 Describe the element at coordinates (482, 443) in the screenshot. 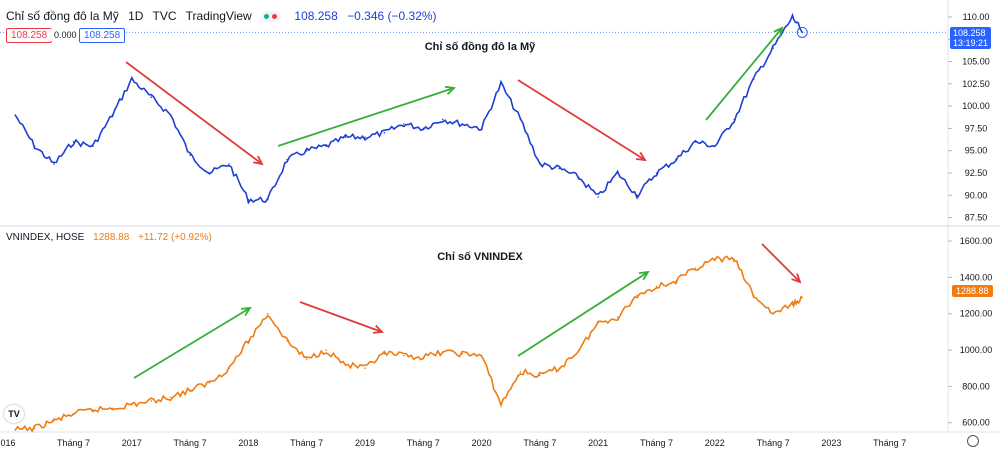

I see `x-tick-label: 2020` at that location.